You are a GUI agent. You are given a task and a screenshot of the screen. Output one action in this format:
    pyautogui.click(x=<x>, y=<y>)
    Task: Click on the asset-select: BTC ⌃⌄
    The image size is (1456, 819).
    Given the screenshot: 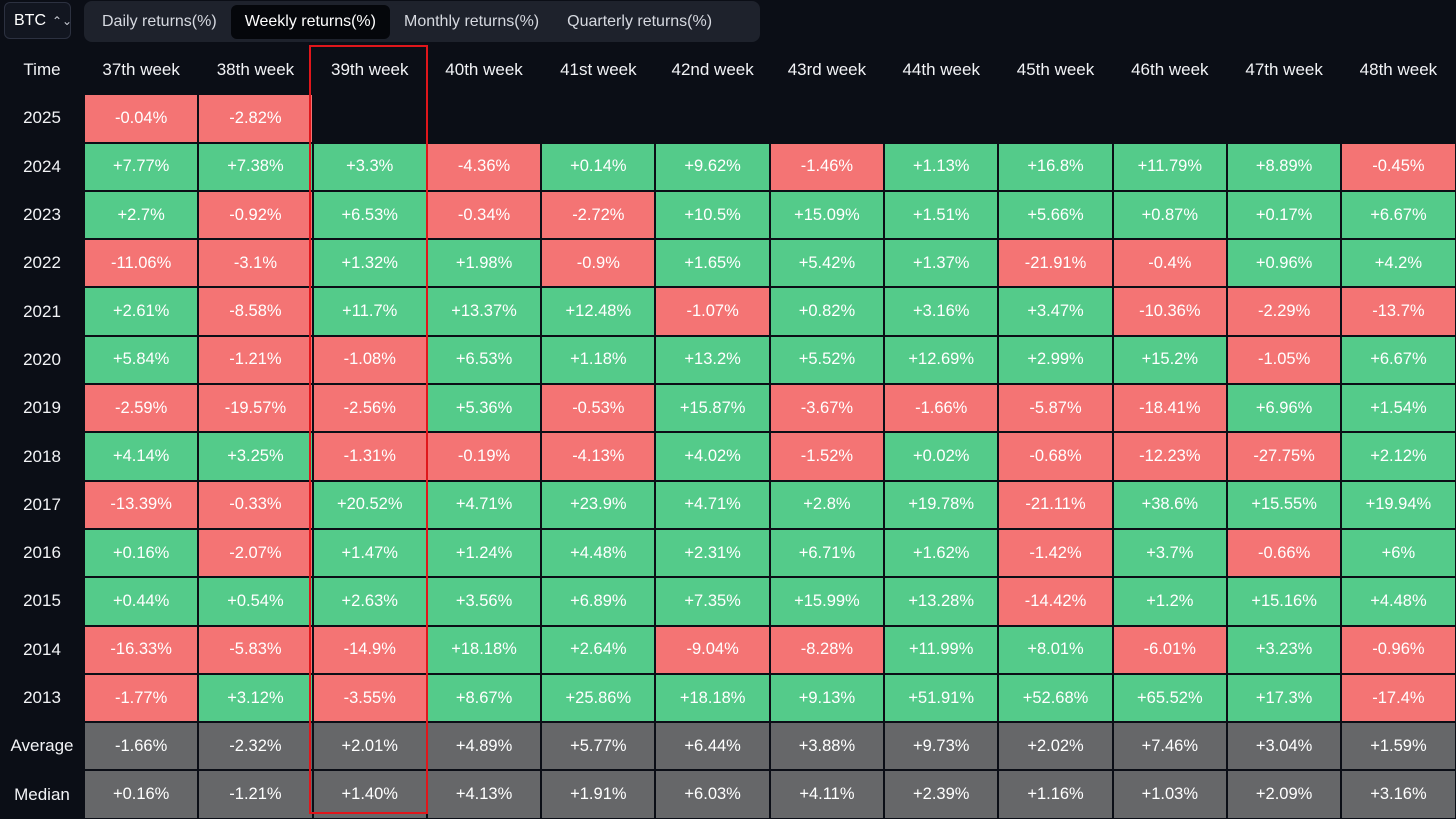 What is the action you would take?
    pyautogui.click(x=38, y=20)
    